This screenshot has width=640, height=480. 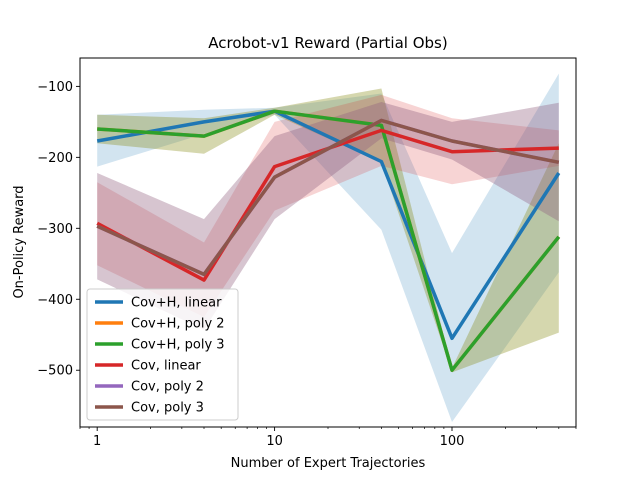 I want to click on x-tick-label: 100, so click(x=452, y=441).